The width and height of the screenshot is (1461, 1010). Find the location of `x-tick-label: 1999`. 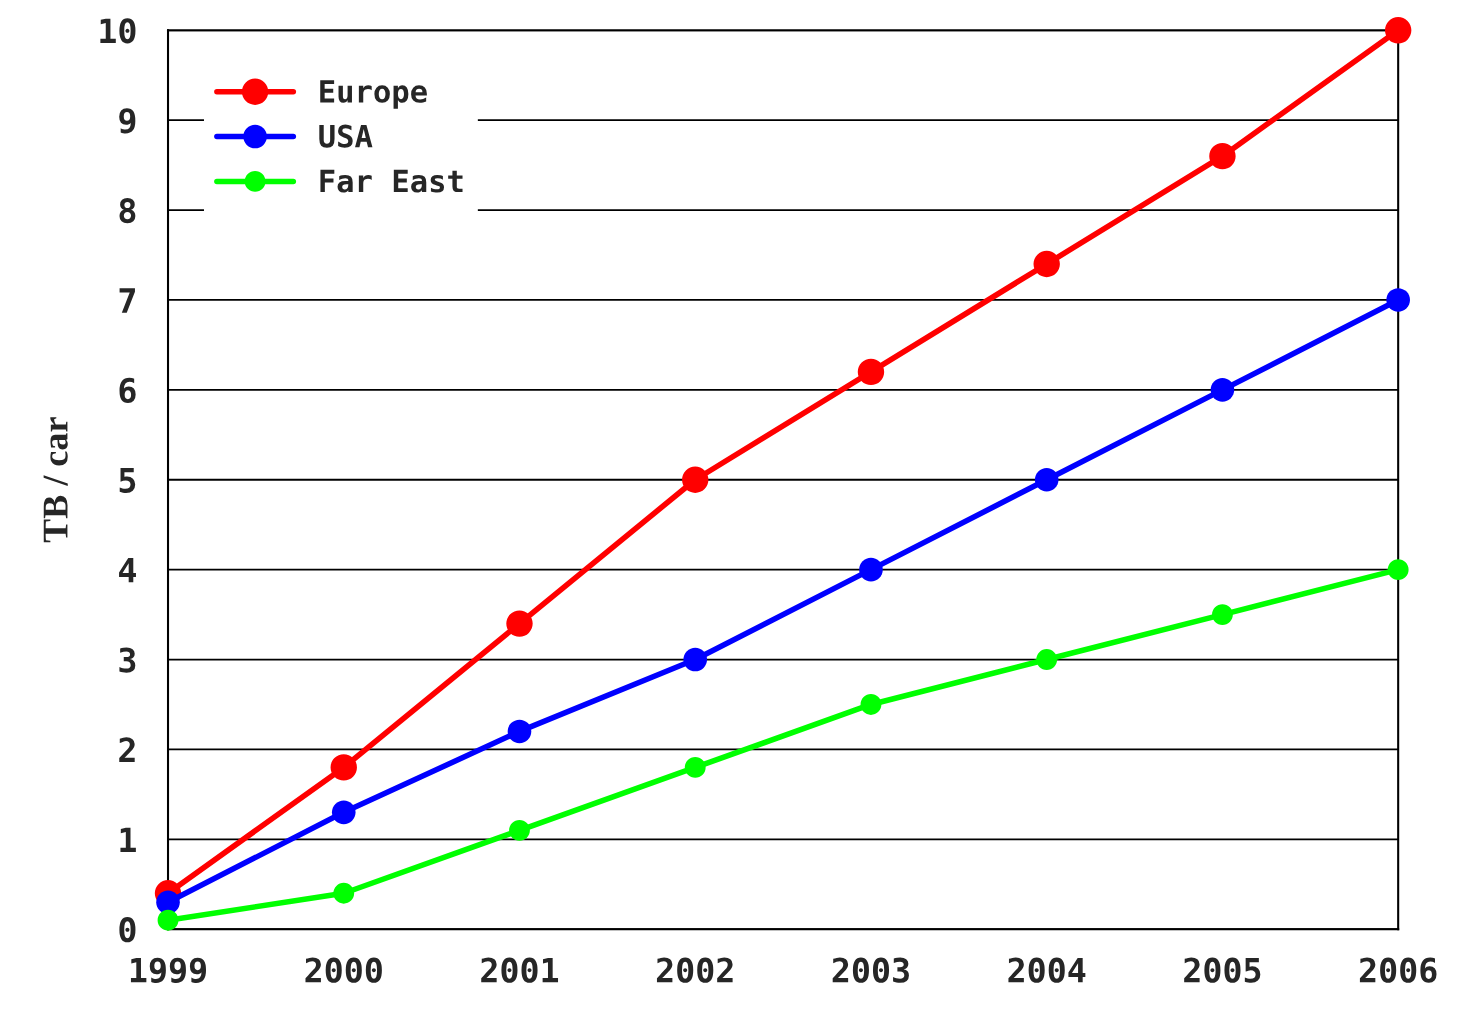

x-tick-label: 1999 is located at coordinates (168, 970).